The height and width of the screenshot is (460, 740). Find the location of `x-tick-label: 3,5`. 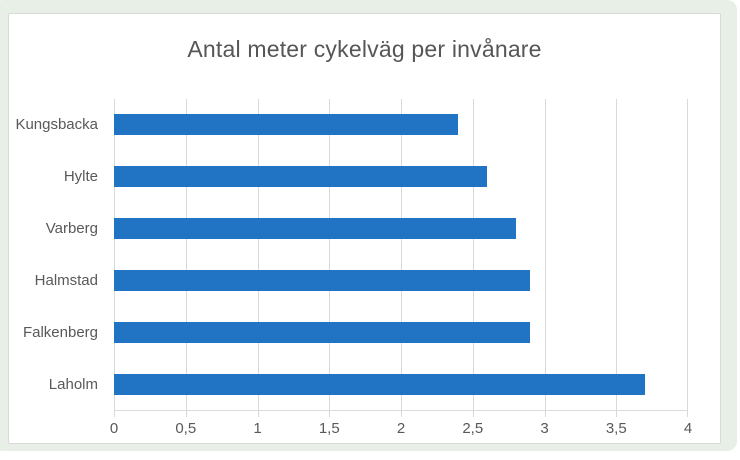

x-tick-label: 3,5 is located at coordinates (616, 428).